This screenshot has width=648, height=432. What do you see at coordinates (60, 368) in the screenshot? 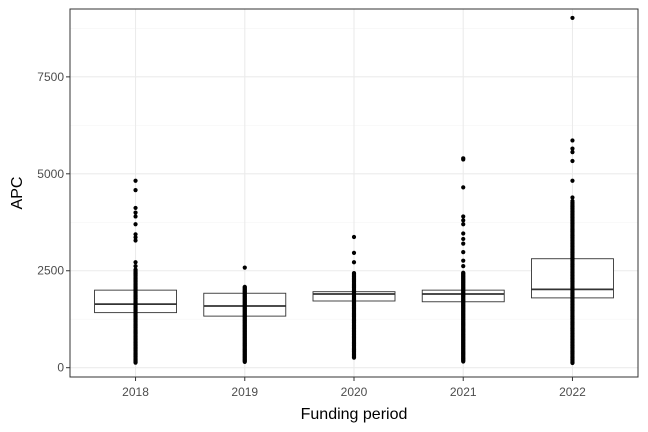
I see `y-tick-label: 0` at bounding box center [60, 368].